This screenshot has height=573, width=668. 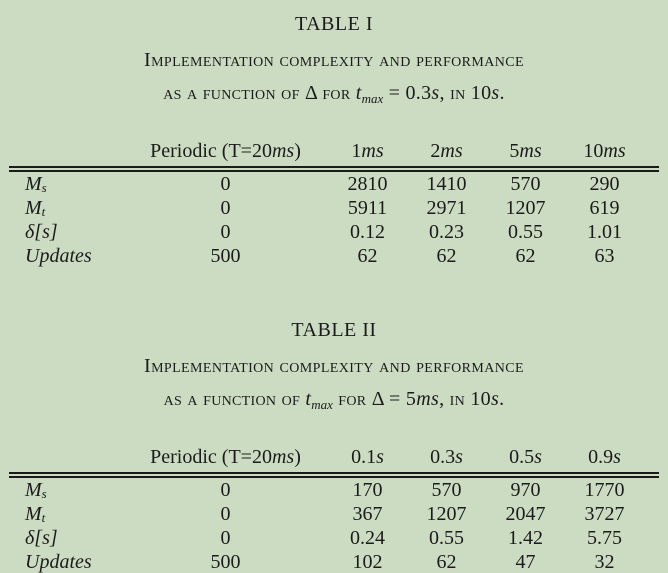 I want to click on cell: 0.24, so click(x=367, y=537).